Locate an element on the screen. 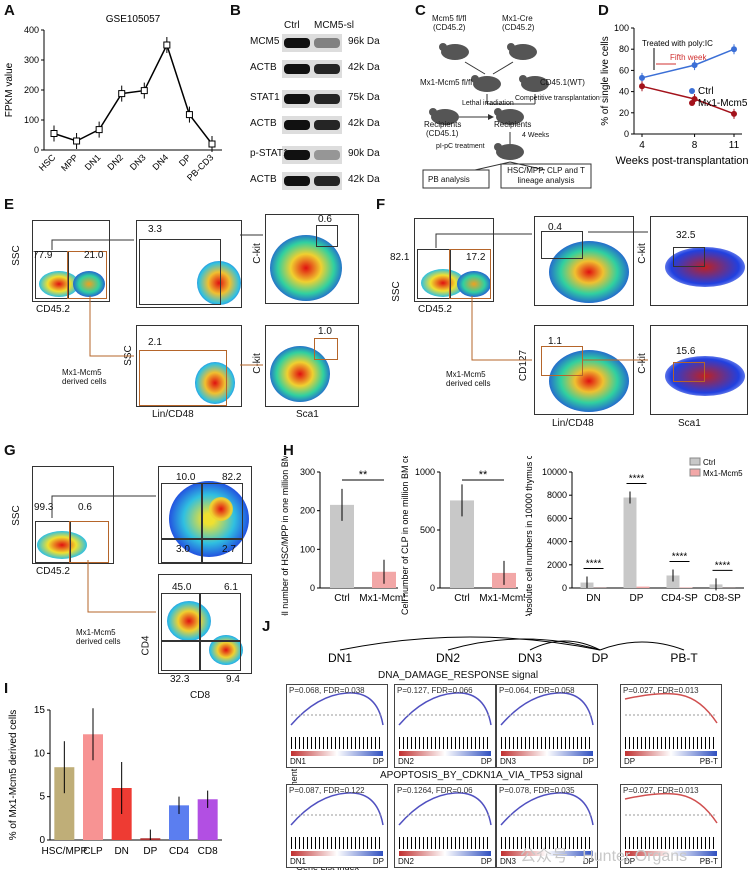  e-axis-cd45: CD45.2 is located at coordinates (53, 309).